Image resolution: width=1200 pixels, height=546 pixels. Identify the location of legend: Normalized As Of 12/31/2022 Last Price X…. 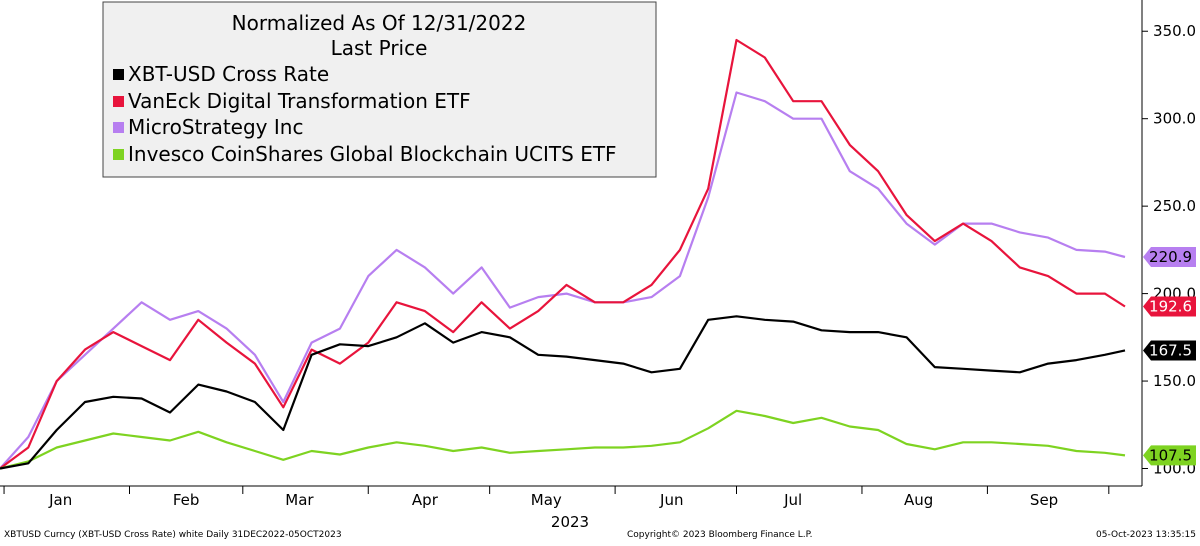
(379, 89).